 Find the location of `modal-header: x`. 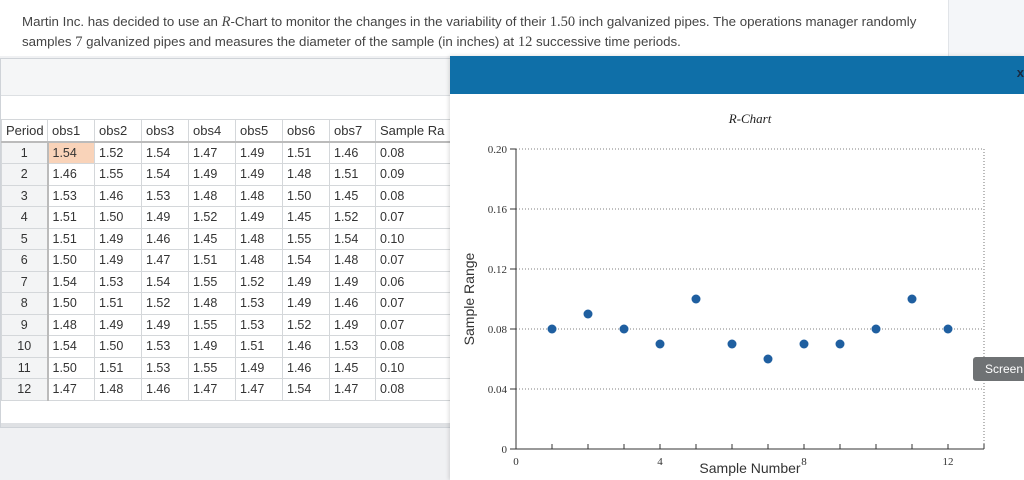

modal-header: x is located at coordinates (737, 75).